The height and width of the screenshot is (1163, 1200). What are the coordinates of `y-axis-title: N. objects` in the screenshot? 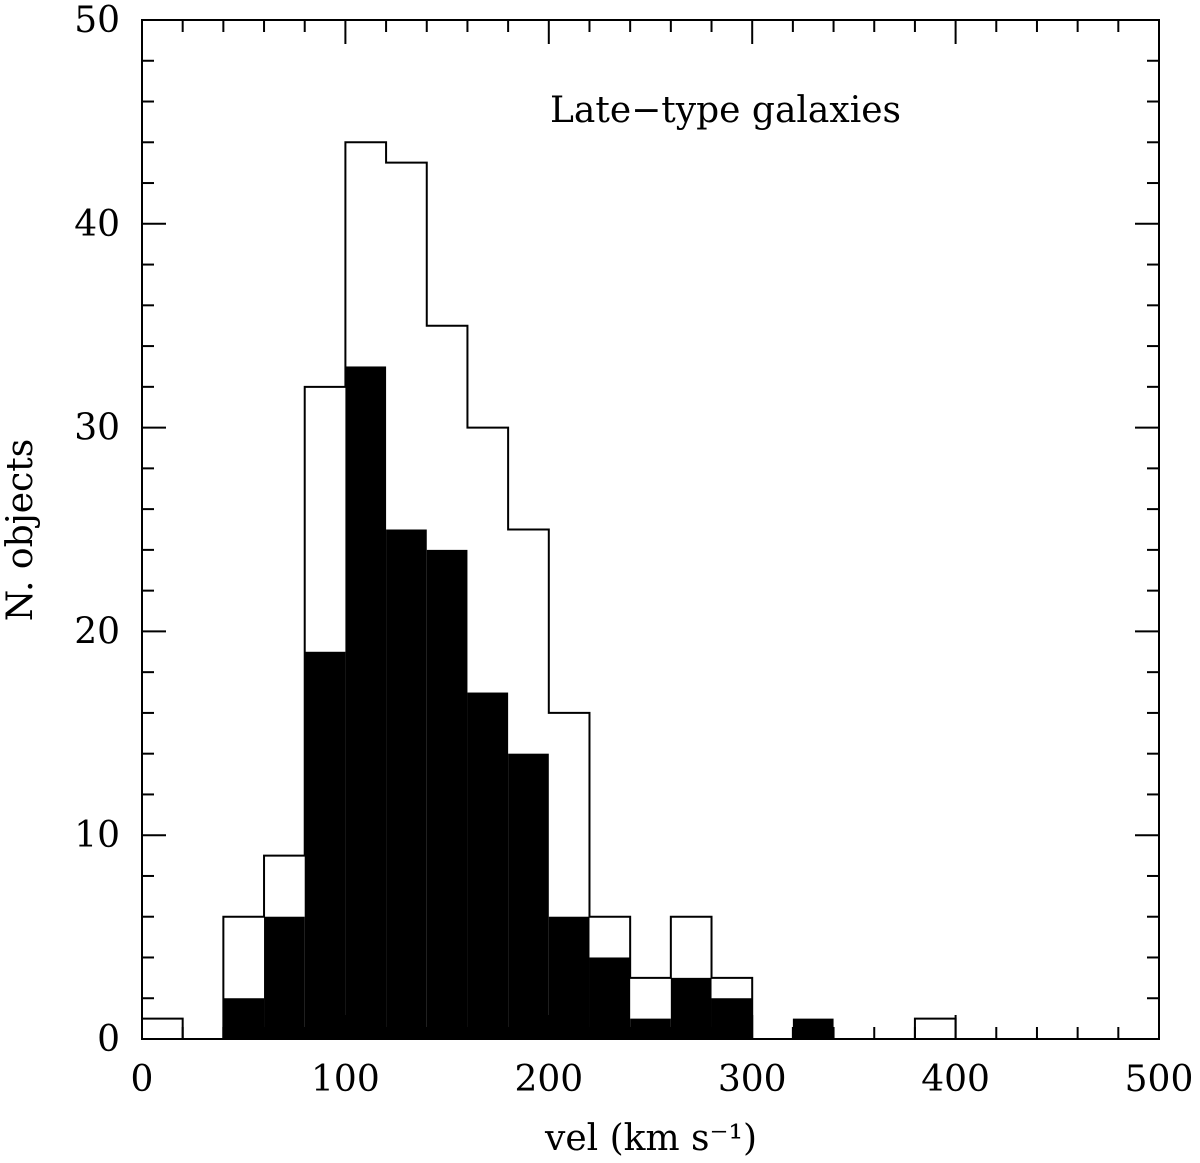 It's located at (20, 530).